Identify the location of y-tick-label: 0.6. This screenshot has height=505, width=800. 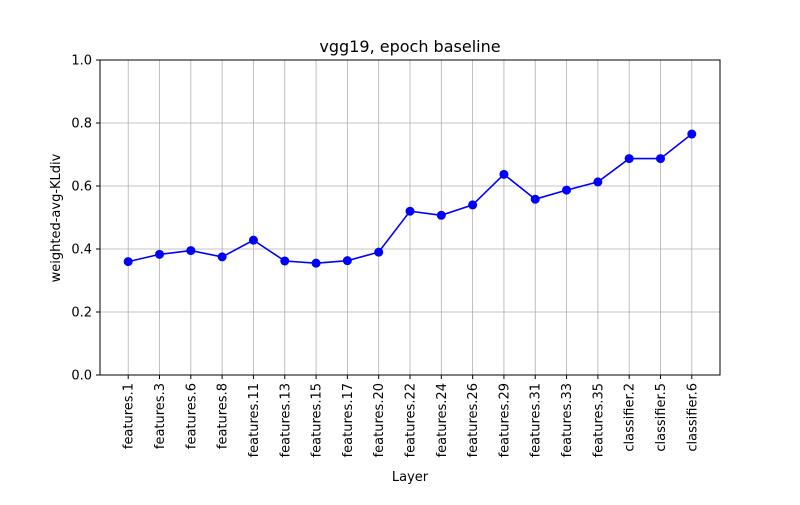
(81, 187).